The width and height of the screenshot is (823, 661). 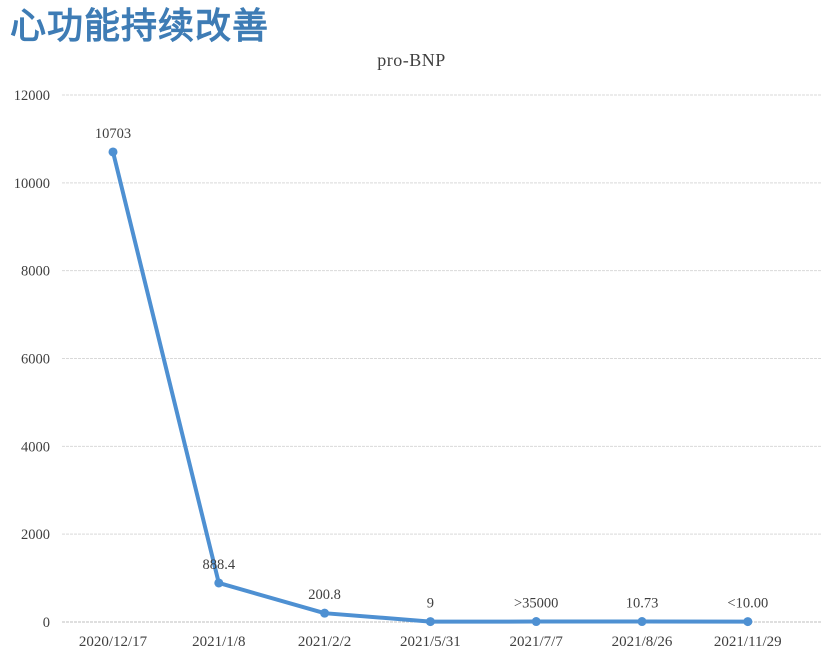 What do you see at coordinates (32, 96) in the screenshot?
I see `y-tick-label: 12000` at bounding box center [32, 96].